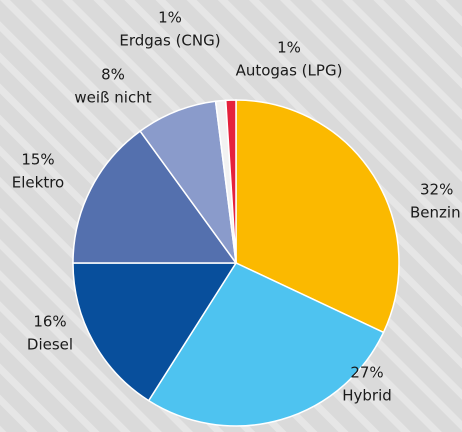 This screenshot has height=432, width=462. What do you see at coordinates (169, 41) in the screenshot?
I see `category-label: Erdgas (CNG)` at bounding box center [169, 41].